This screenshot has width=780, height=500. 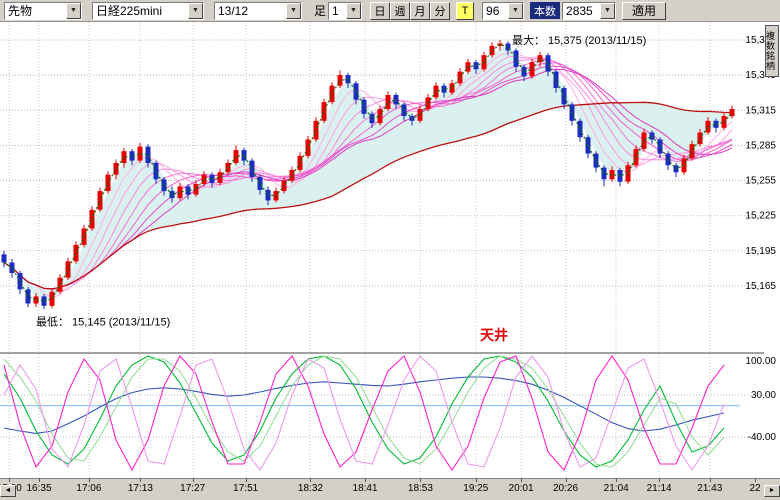 I want to click on svg-text: 15,285, so click(x=760, y=145).